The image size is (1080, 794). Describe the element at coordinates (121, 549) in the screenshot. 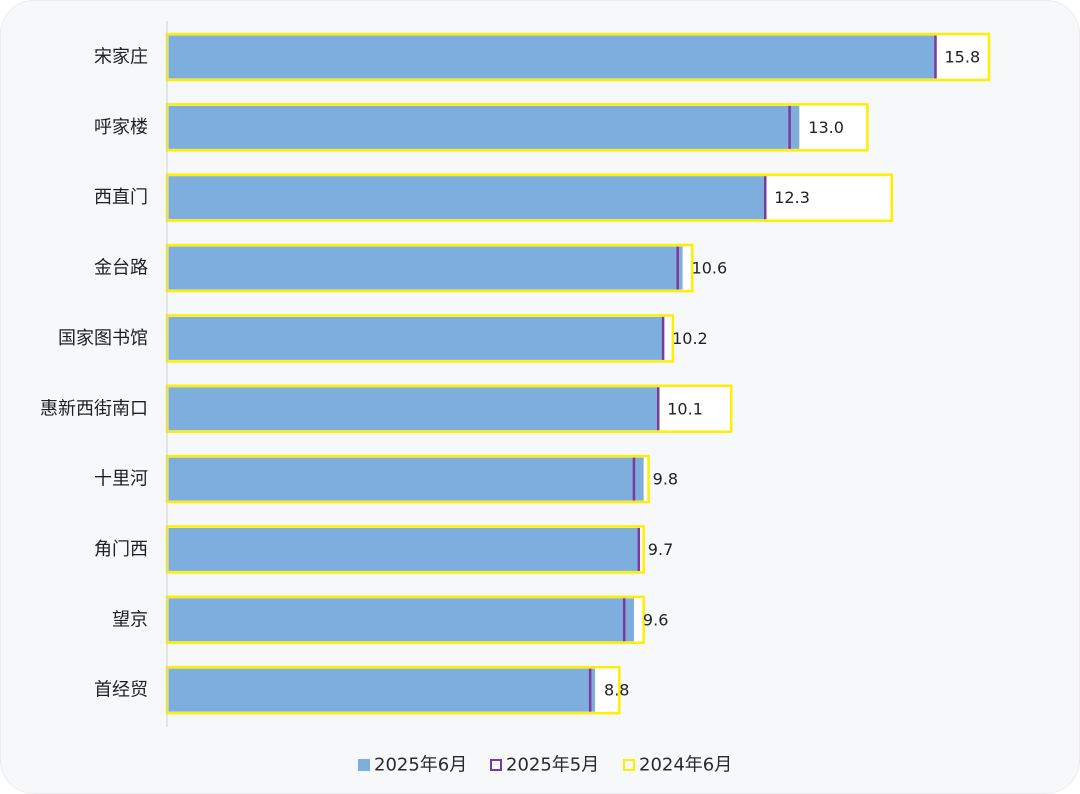

I see `category-label: 角门西` at that location.